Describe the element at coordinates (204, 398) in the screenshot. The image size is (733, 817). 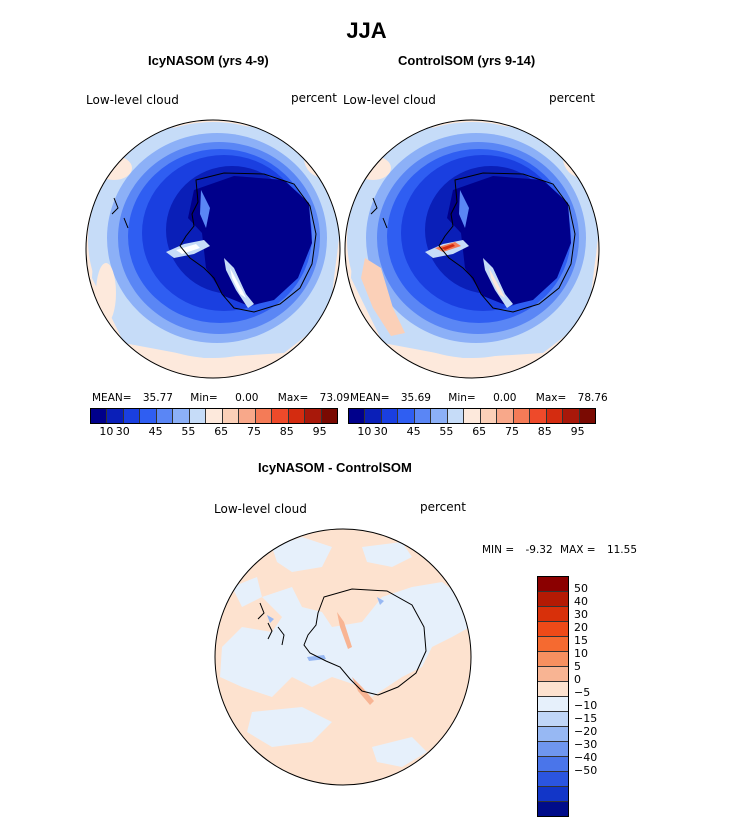
I see `left-min-label: Min=` at that location.